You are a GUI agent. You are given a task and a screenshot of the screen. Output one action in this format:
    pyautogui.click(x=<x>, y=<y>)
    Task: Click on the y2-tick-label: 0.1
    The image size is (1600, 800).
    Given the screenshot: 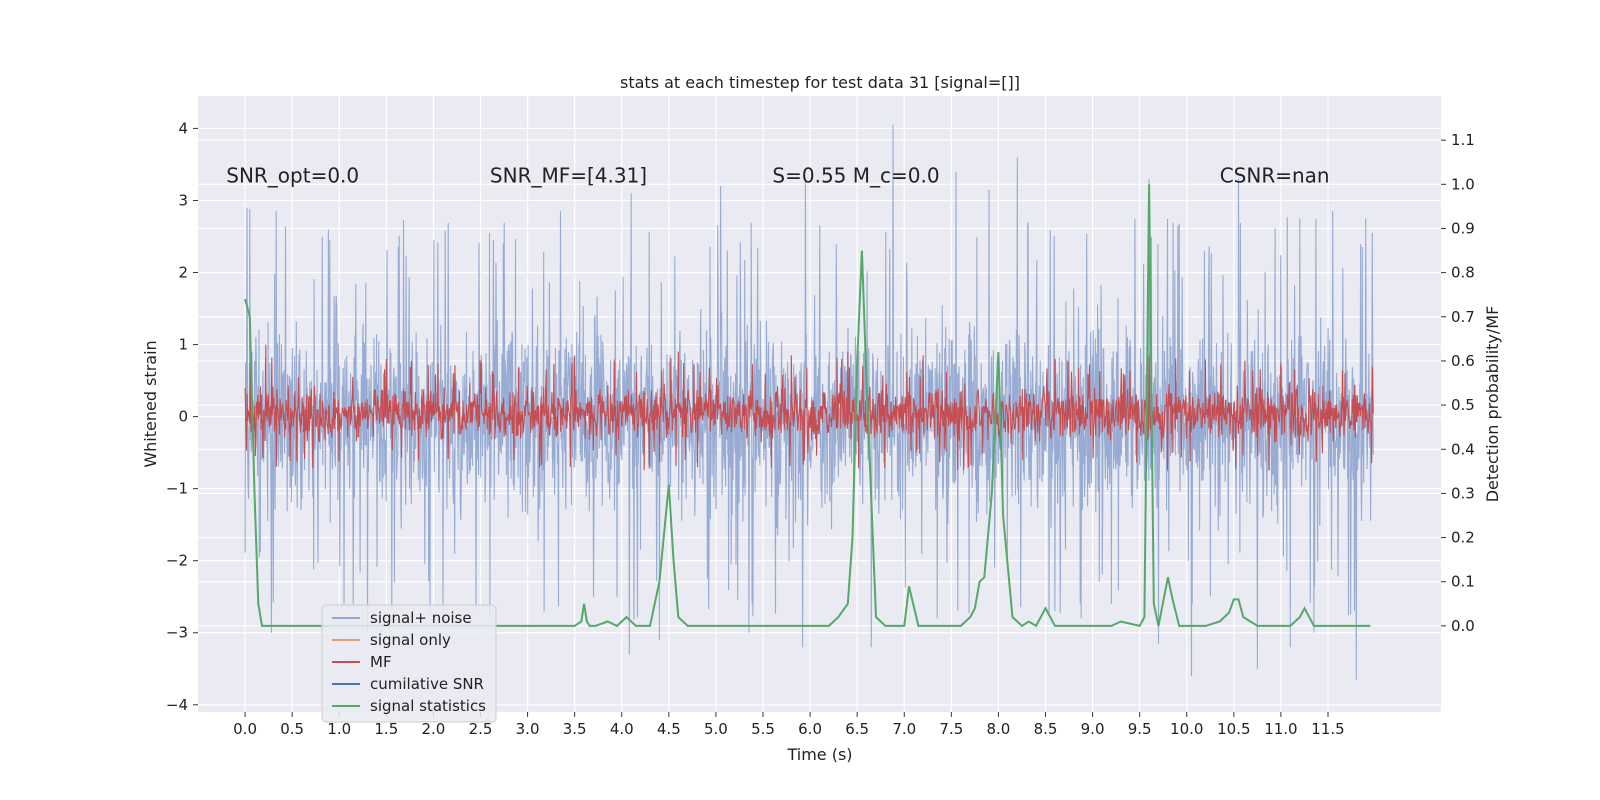 What is the action you would take?
    pyautogui.click(x=1463, y=582)
    